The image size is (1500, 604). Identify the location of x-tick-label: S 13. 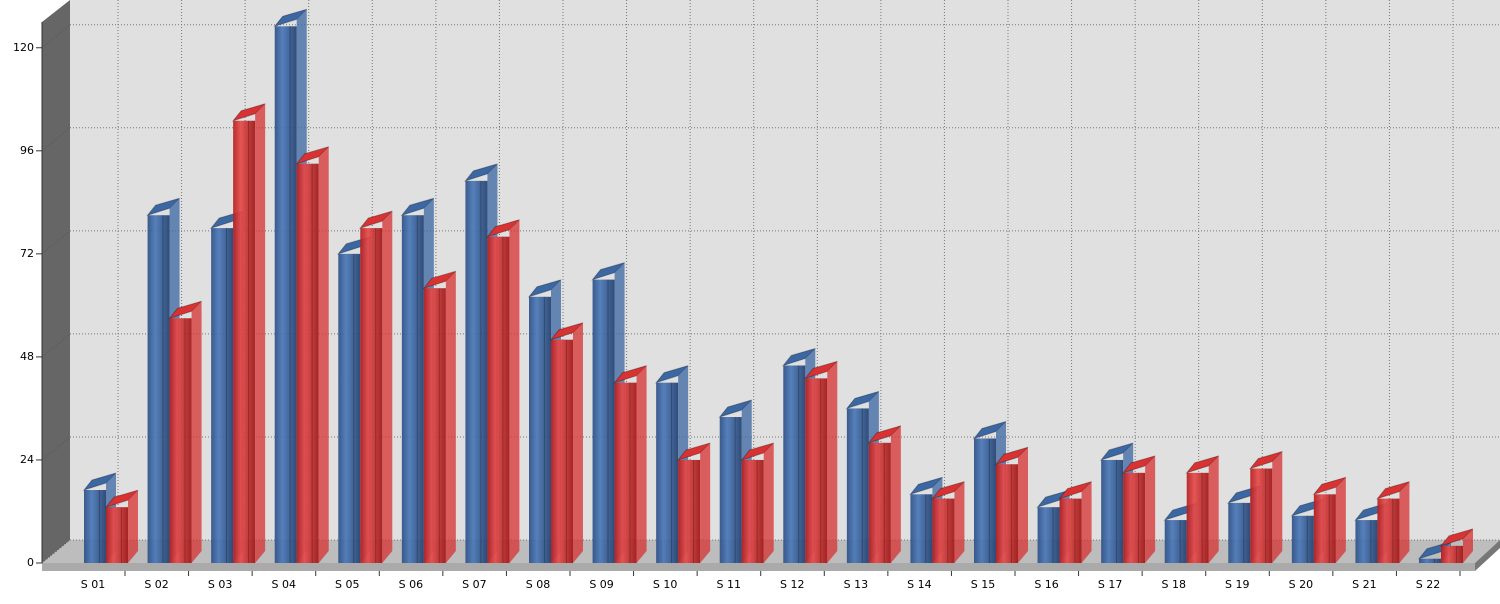
(856, 584).